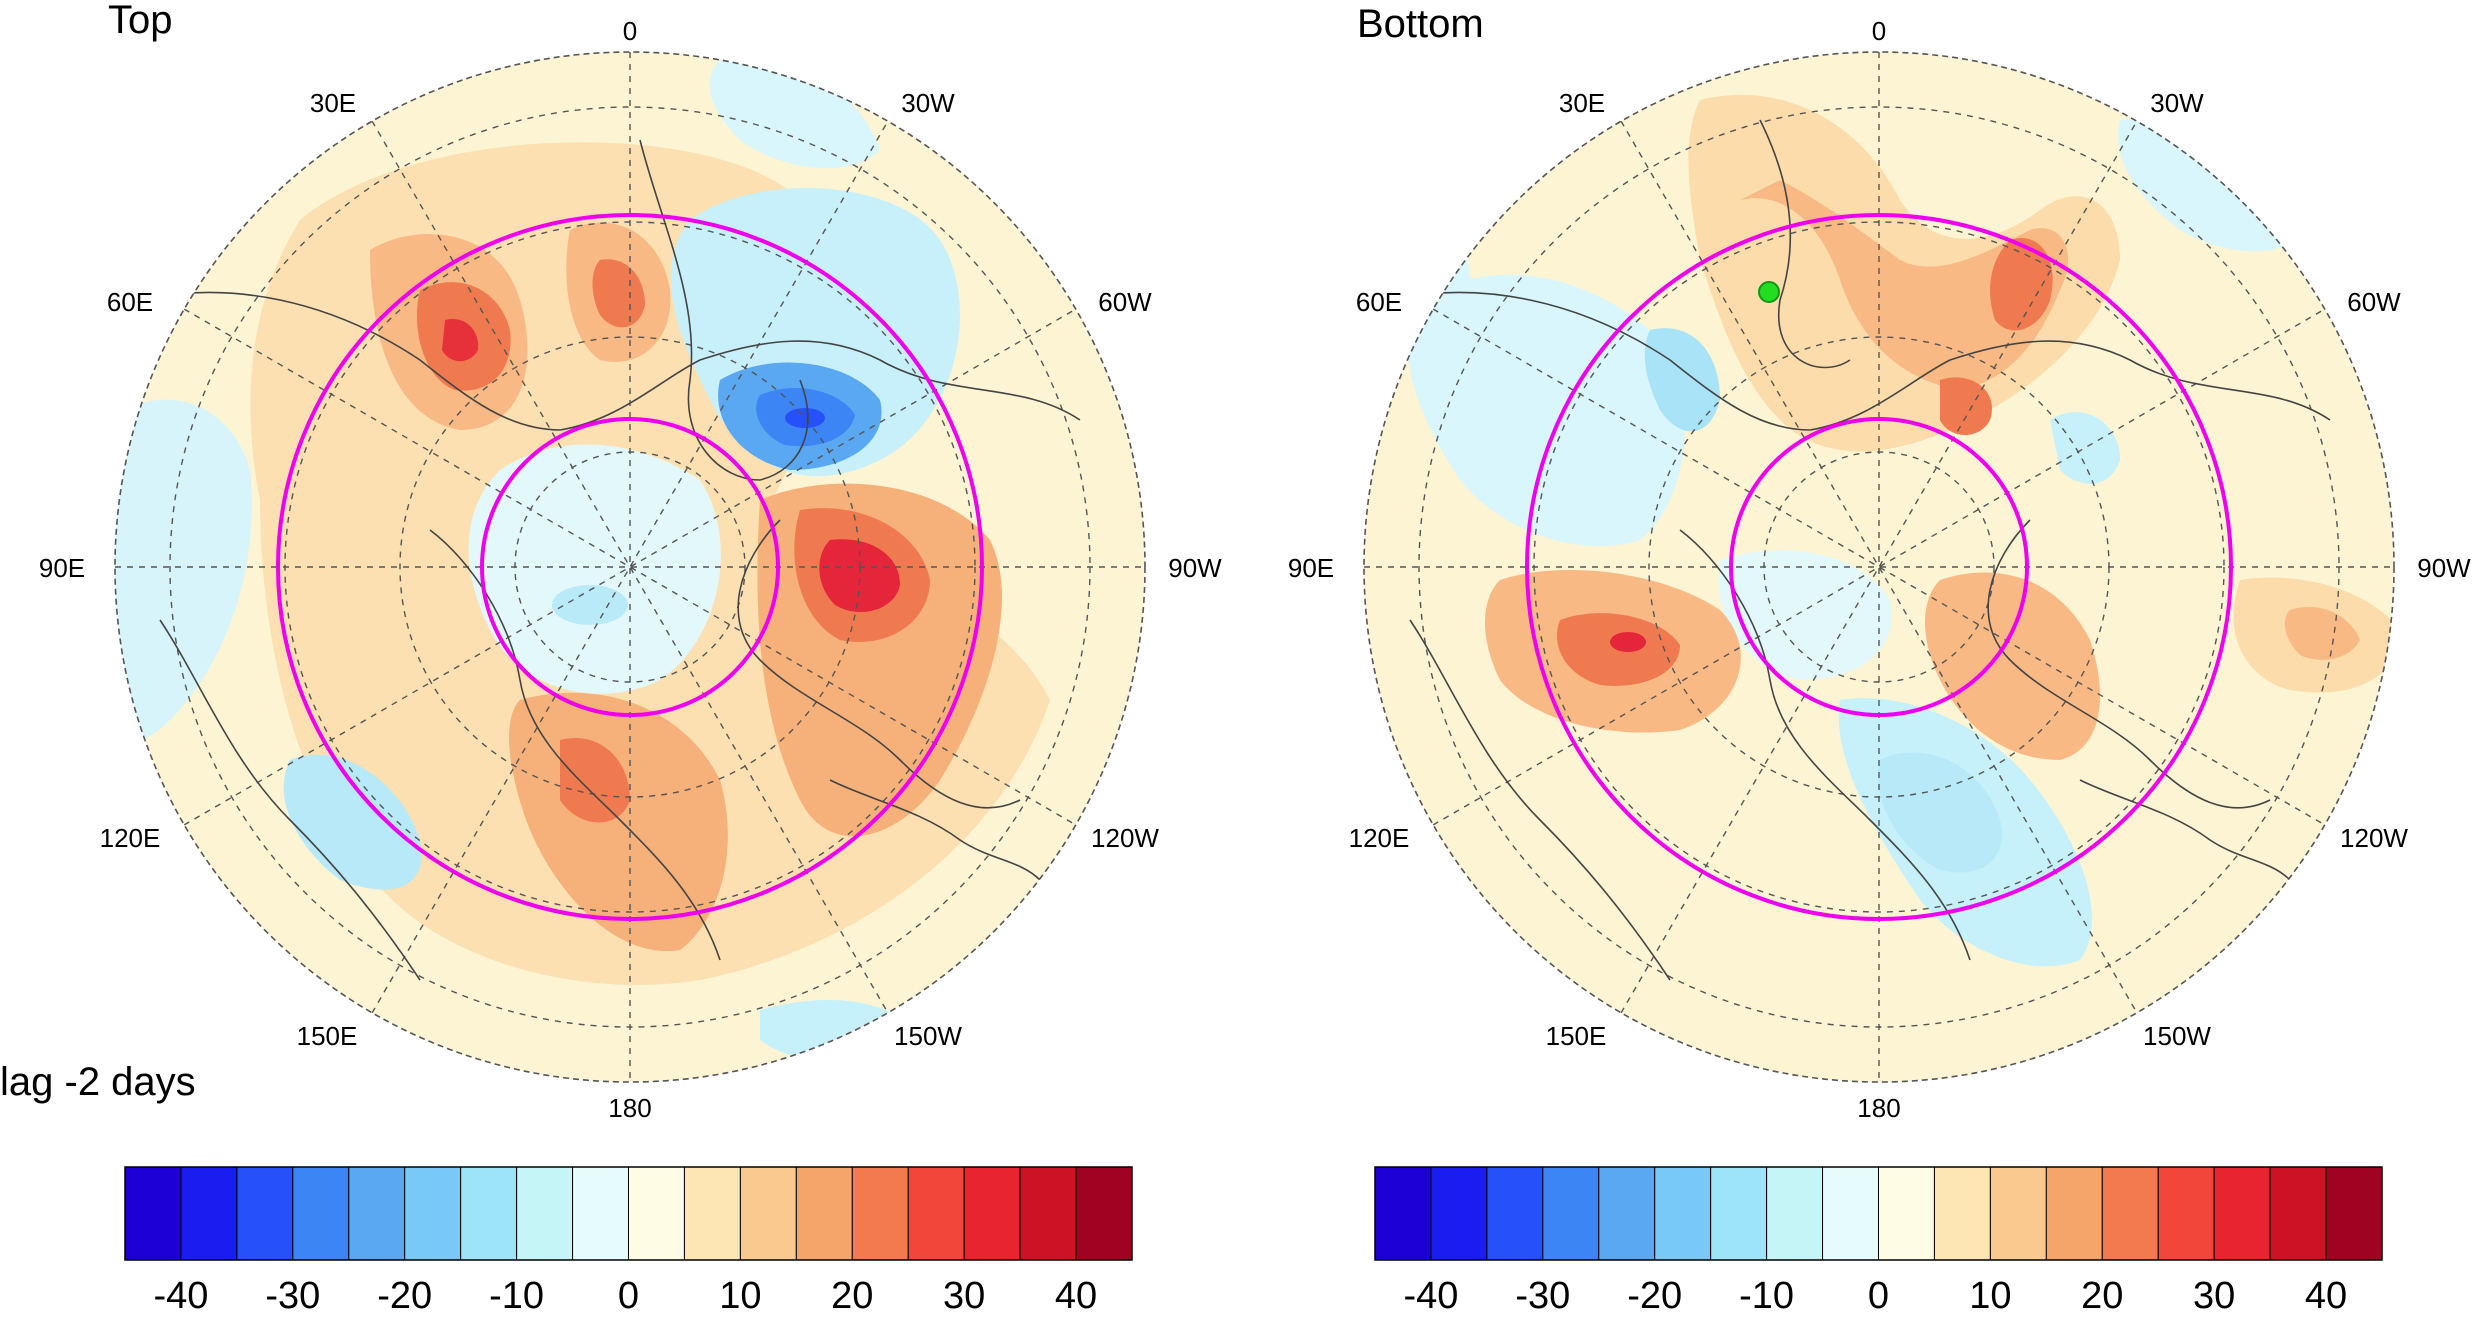  I want to click on colorbar-tick-label-top: 40, so click(1076, 1296).